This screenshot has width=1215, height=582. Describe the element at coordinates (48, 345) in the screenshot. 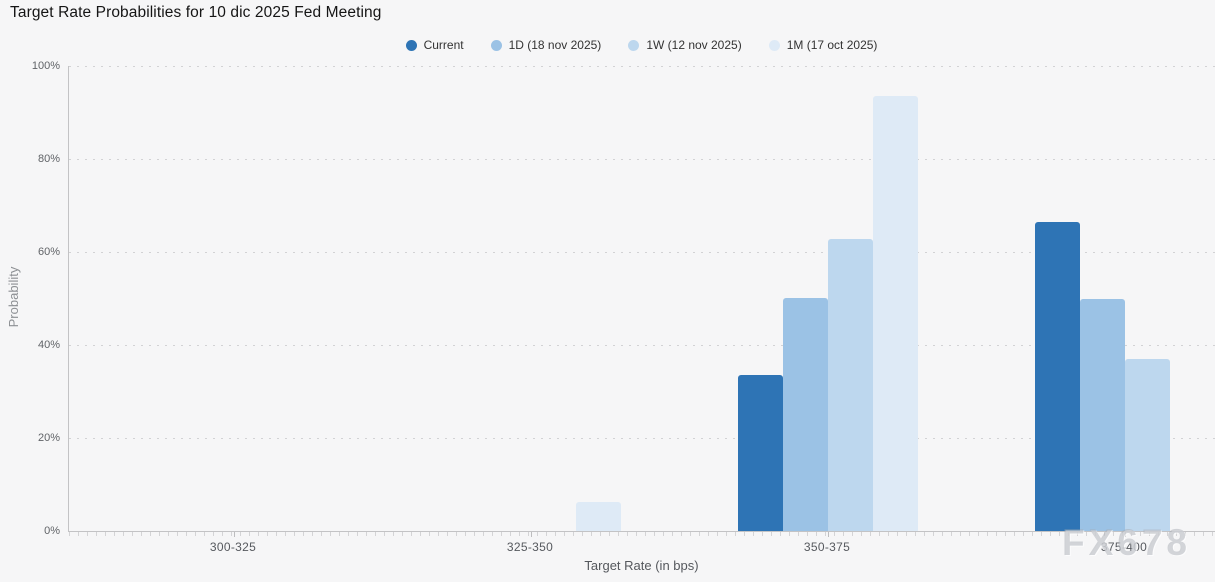

I see `y-tick-label: 40%` at that location.